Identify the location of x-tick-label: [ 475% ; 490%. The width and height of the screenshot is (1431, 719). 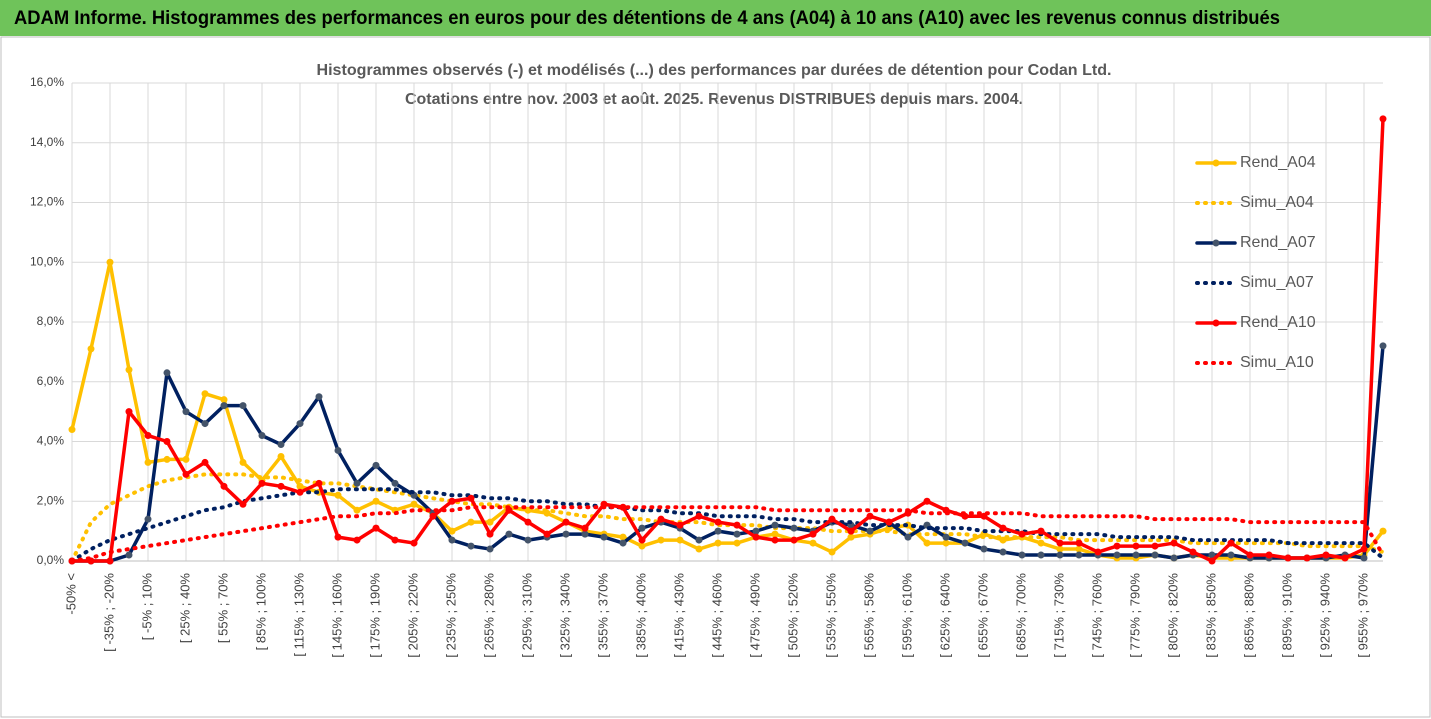
(754, 615).